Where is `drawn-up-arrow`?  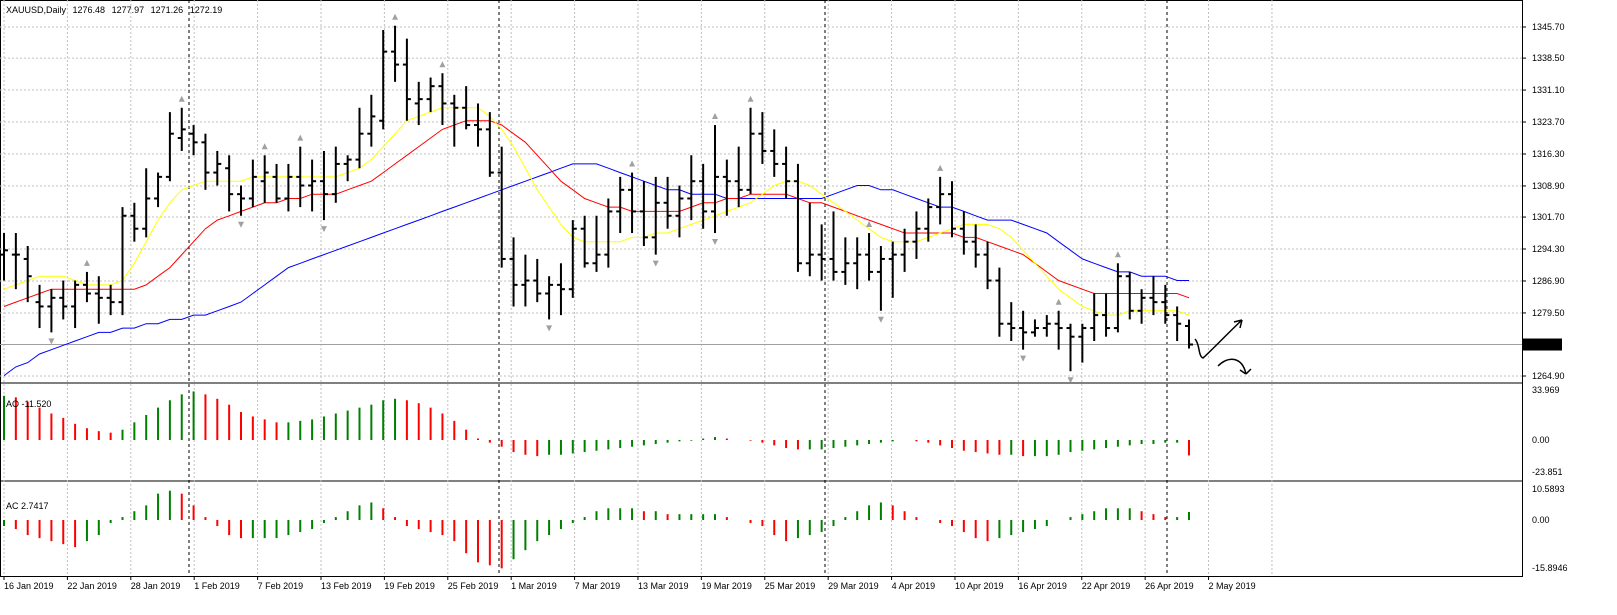
drawn-up-arrow is located at coordinates (1218, 339).